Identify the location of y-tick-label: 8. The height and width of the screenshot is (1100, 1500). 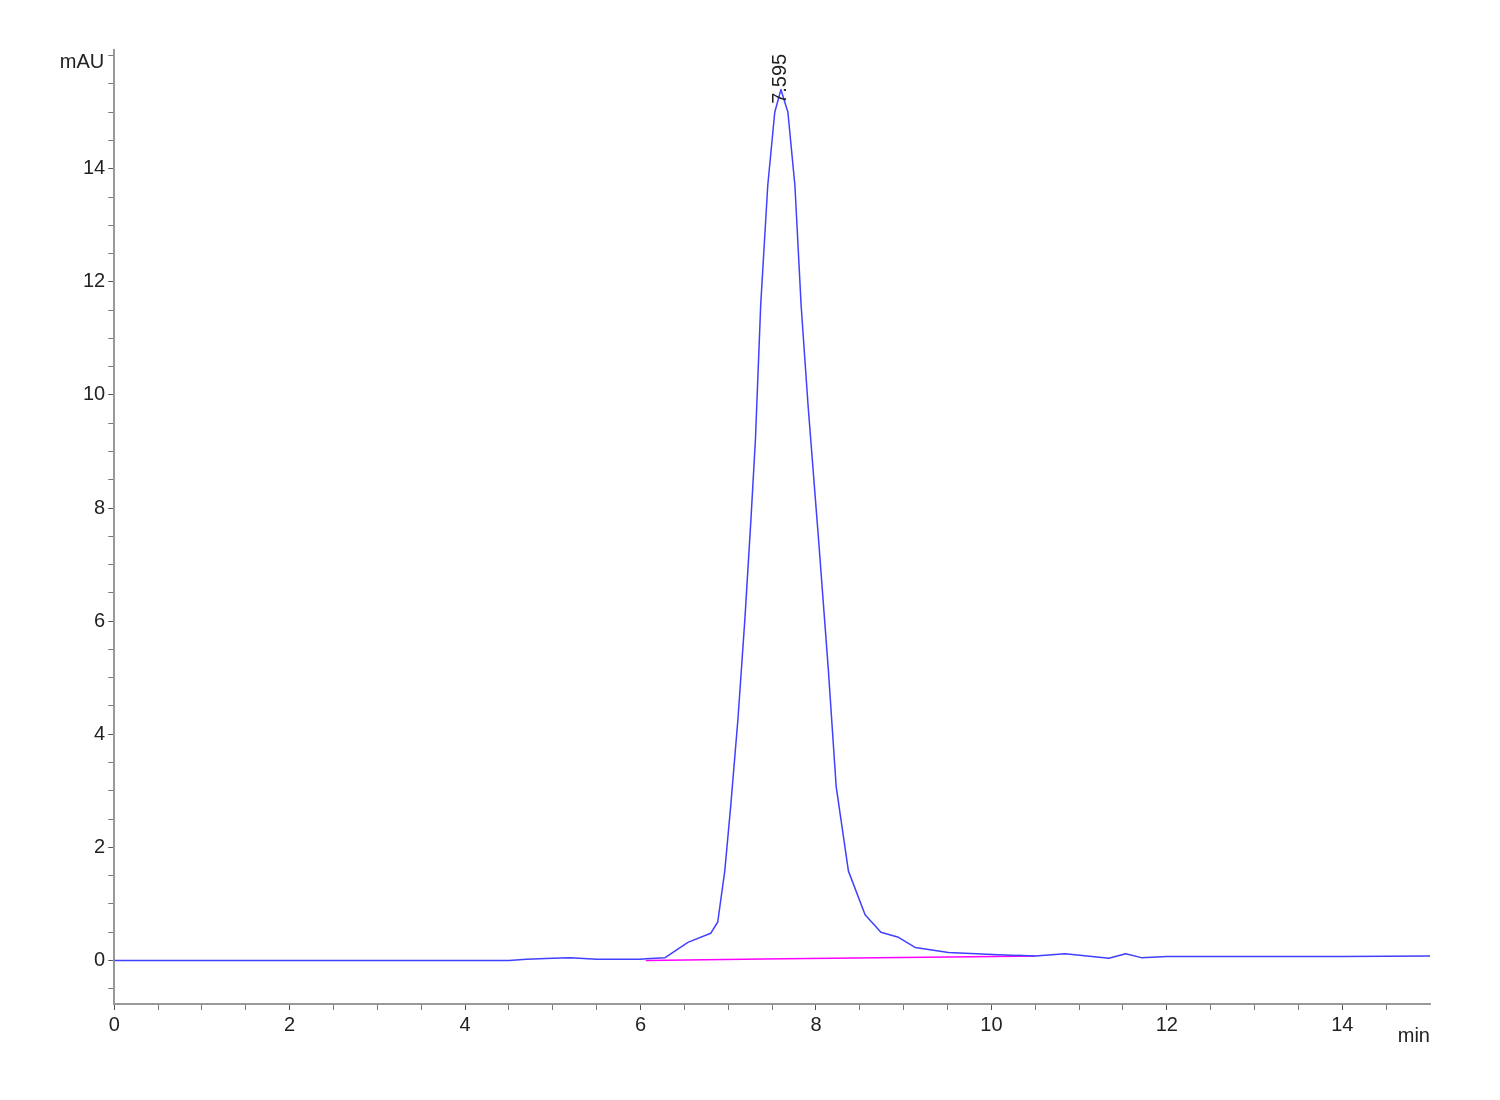
(100, 506).